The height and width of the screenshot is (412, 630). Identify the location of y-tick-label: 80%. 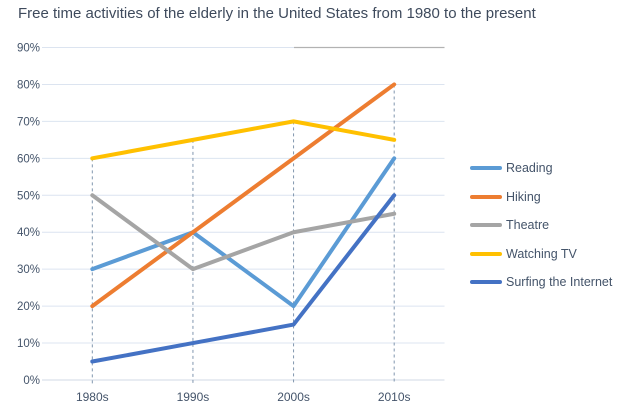
(28, 85).